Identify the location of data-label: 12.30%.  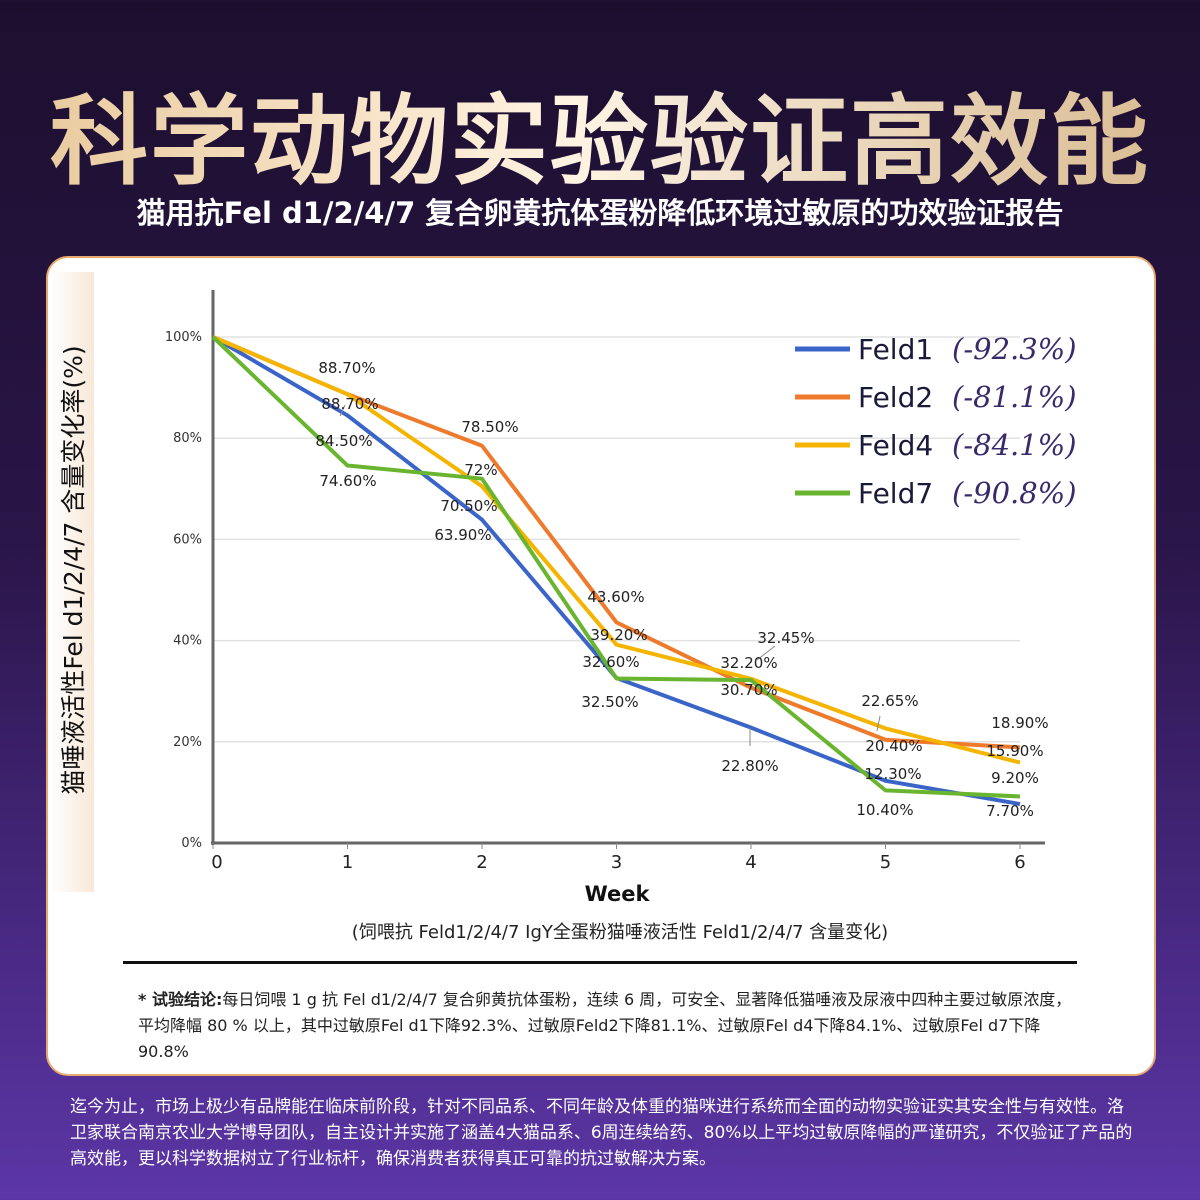
(892, 774).